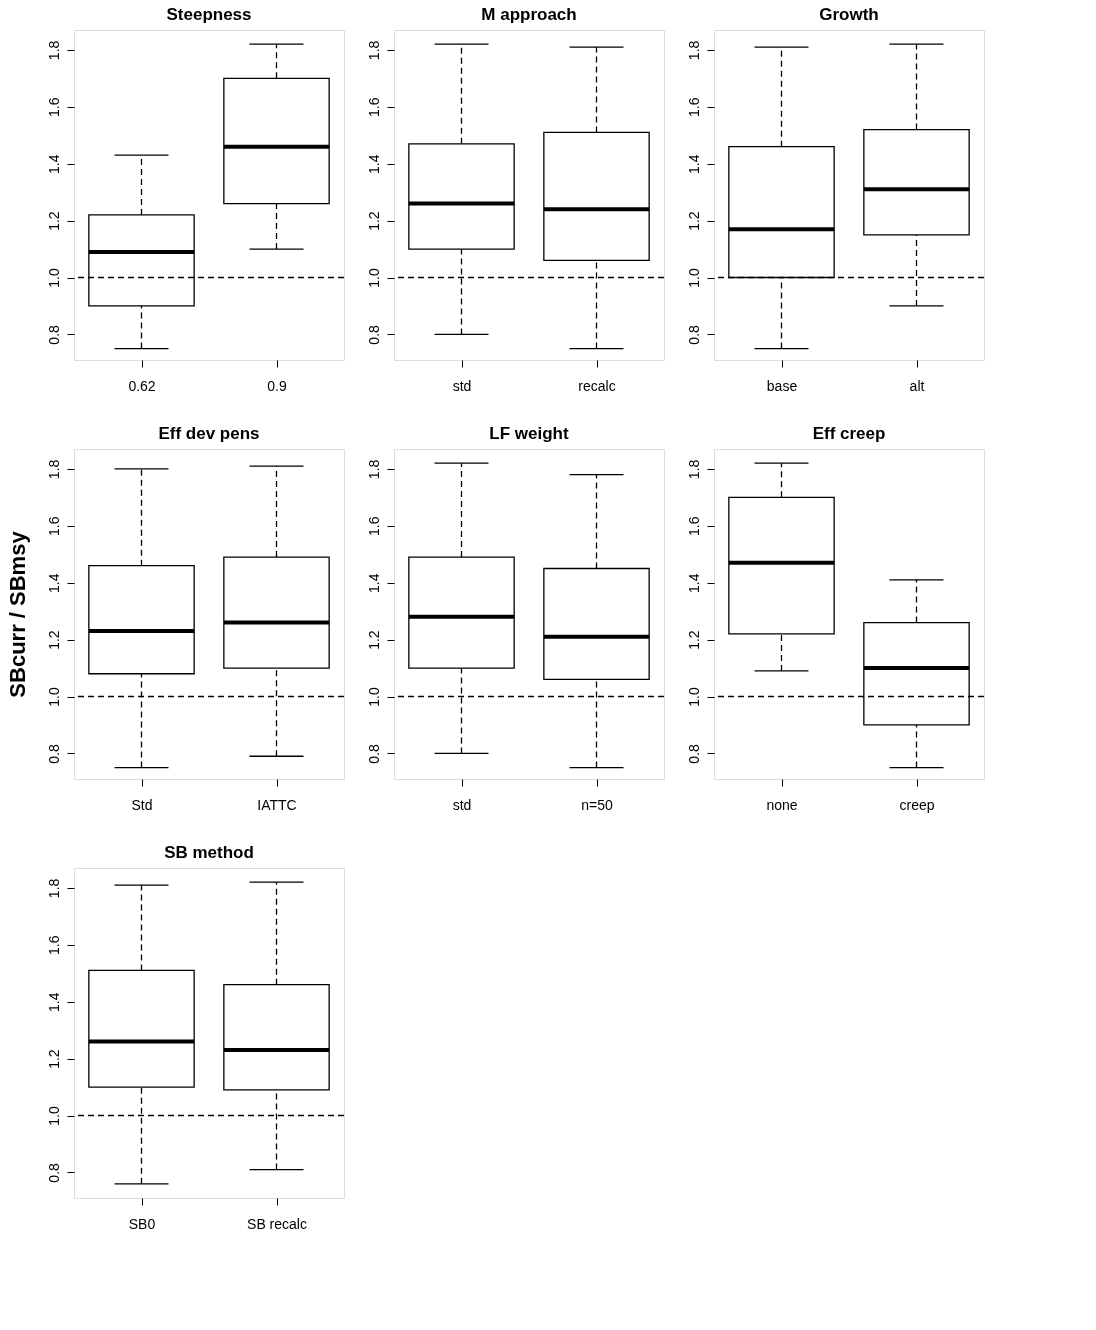 This screenshot has width=1096, height=1330. What do you see at coordinates (917, 385) in the screenshot?
I see `x-tick-label: alt` at bounding box center [917, 385].